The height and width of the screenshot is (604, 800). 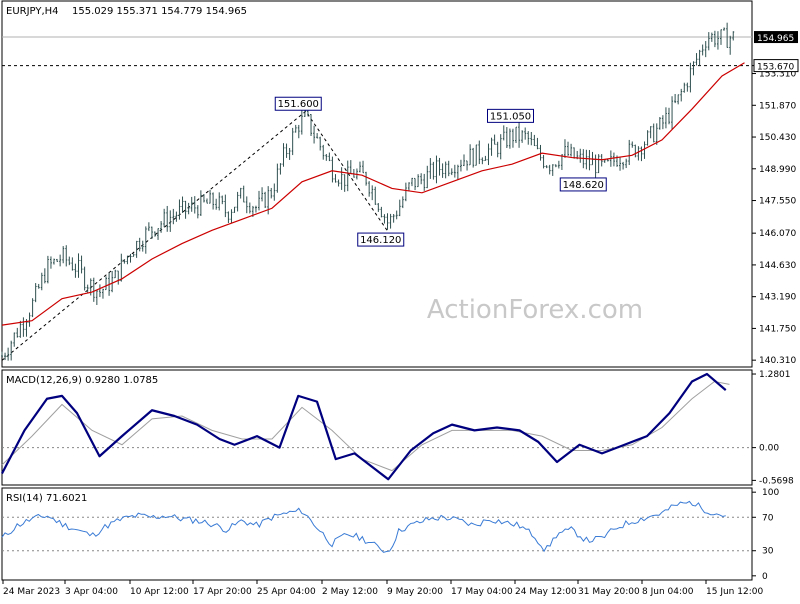 I want to click on annotation-label: 146.120, so click(x=380, y=240).